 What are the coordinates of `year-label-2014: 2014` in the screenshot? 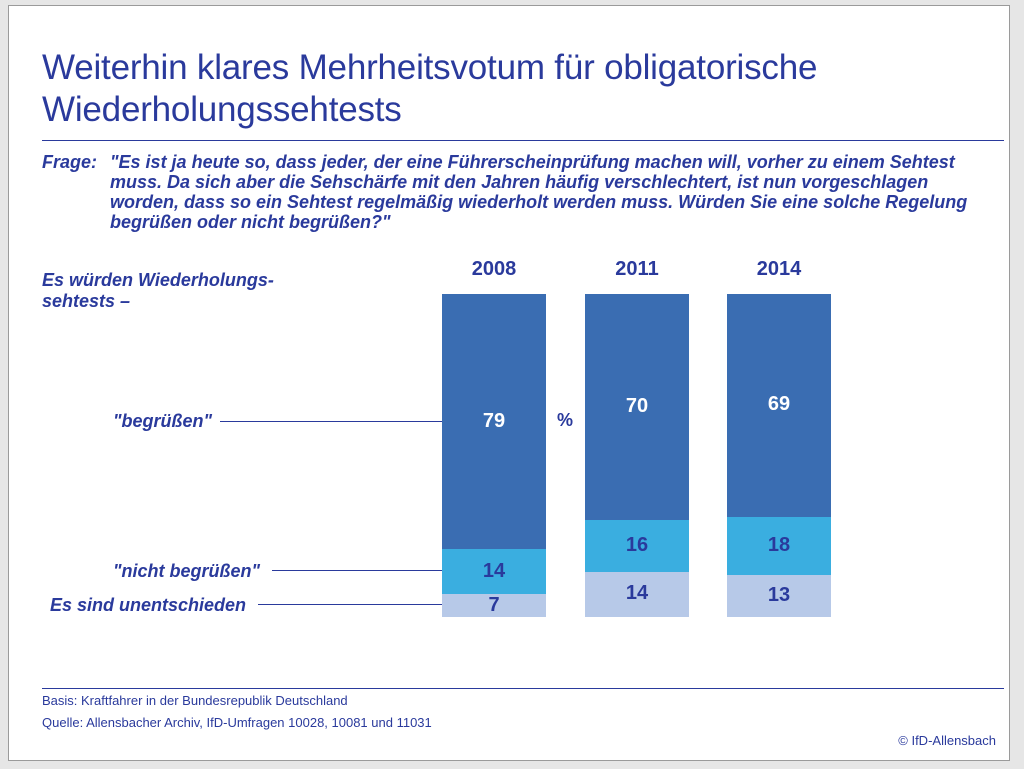 It's located at (779, 269).